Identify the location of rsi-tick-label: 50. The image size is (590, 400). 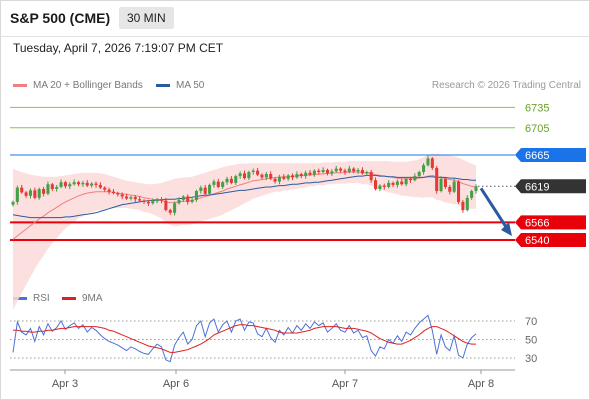
(531, 341).